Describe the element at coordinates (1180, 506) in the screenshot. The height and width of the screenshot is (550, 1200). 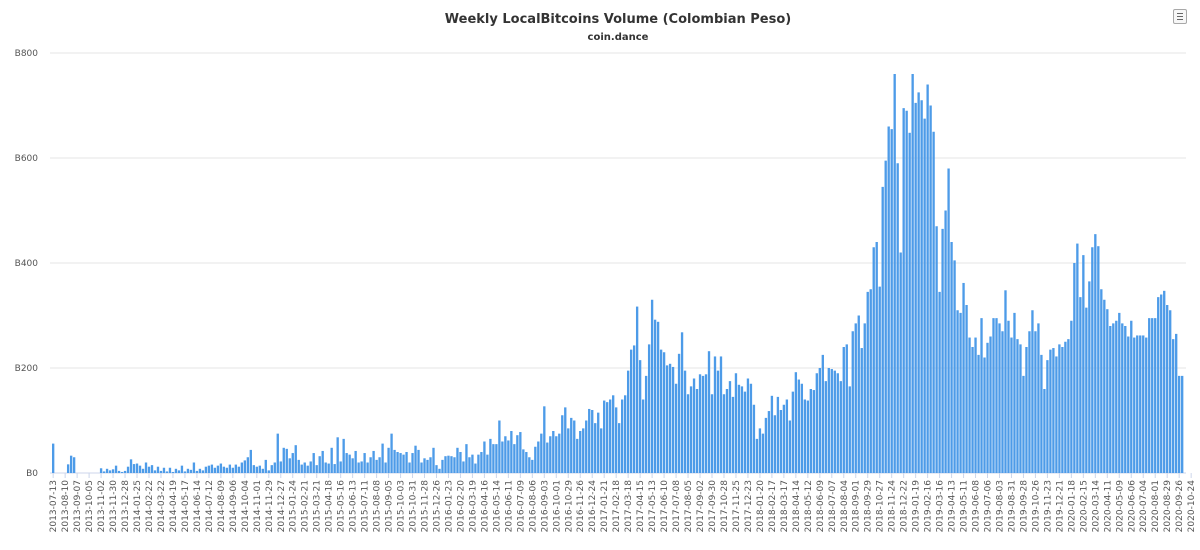
I see `x-tick-label: 2020-09-26` at that location.